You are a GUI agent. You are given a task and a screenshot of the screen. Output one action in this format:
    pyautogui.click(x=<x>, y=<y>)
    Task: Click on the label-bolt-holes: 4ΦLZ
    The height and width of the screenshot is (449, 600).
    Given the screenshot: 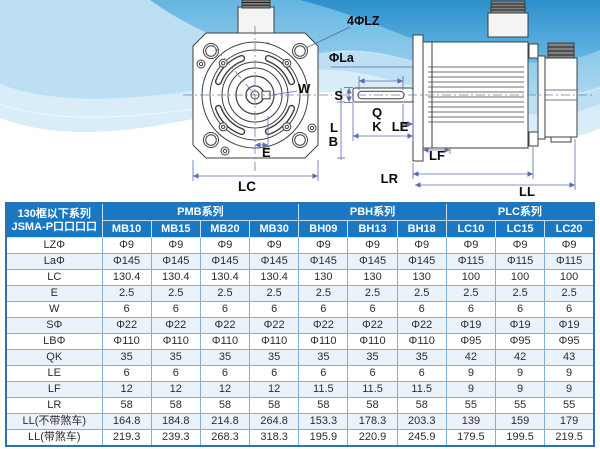 What is the action you would take?
    pyautogui.click(x=363, y=21)
    